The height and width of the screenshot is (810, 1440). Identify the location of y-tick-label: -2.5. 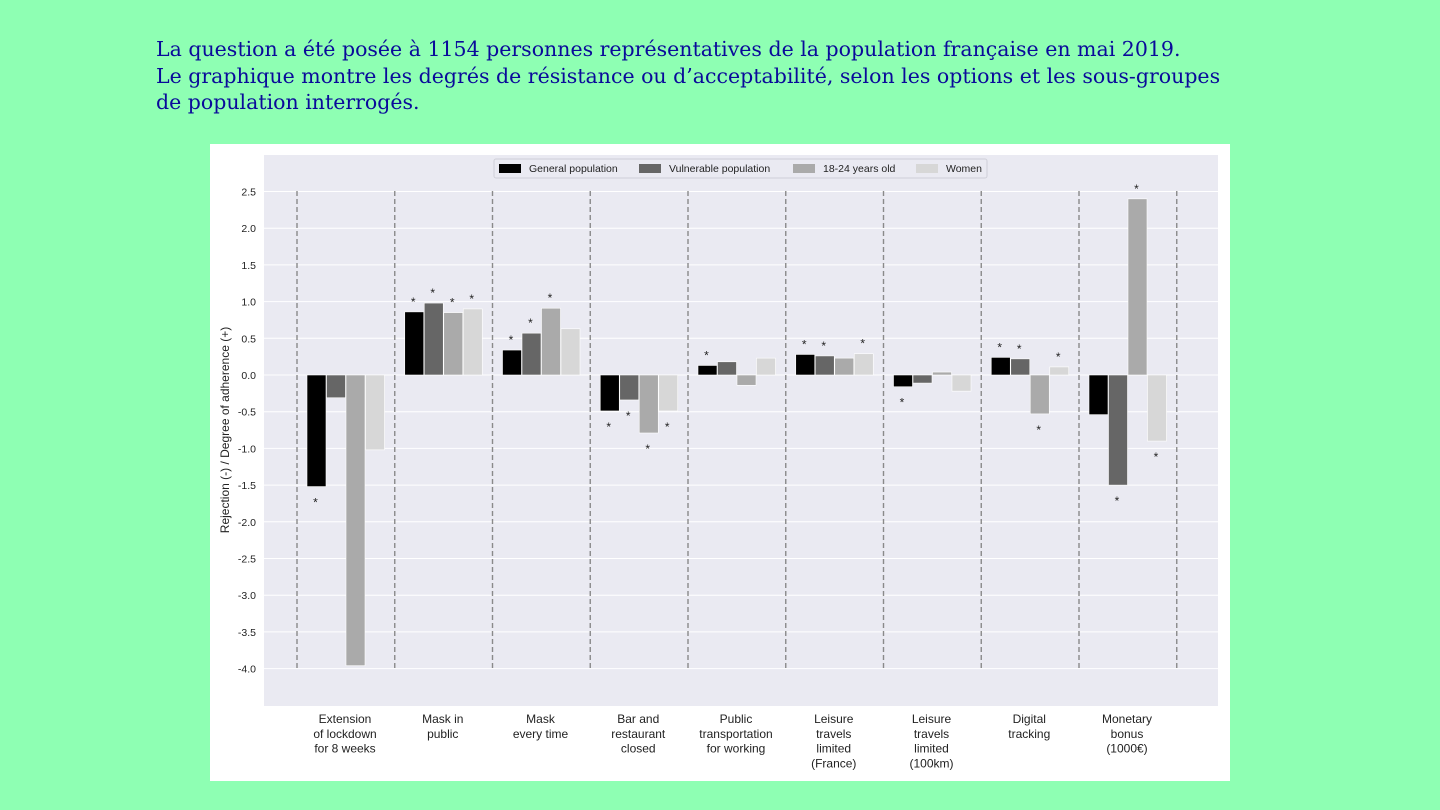
(247, 560).